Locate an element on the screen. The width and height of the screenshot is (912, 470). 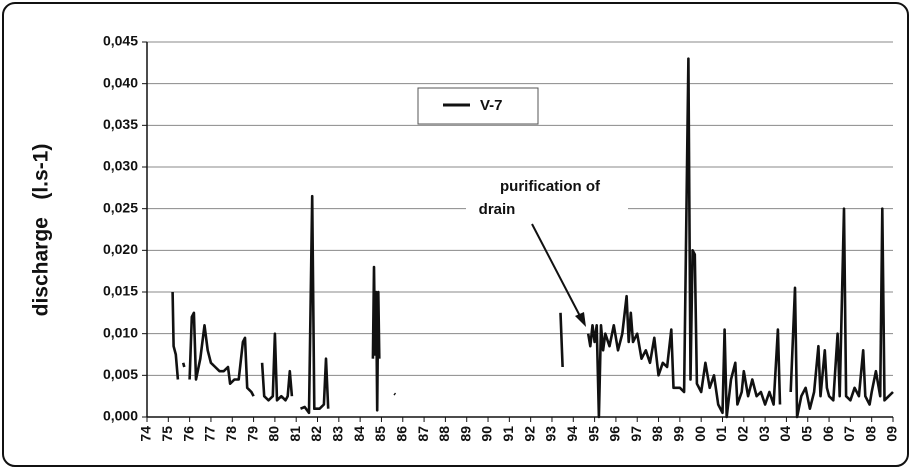
x-tick-label: 95 is located at coordinates (593, 434).